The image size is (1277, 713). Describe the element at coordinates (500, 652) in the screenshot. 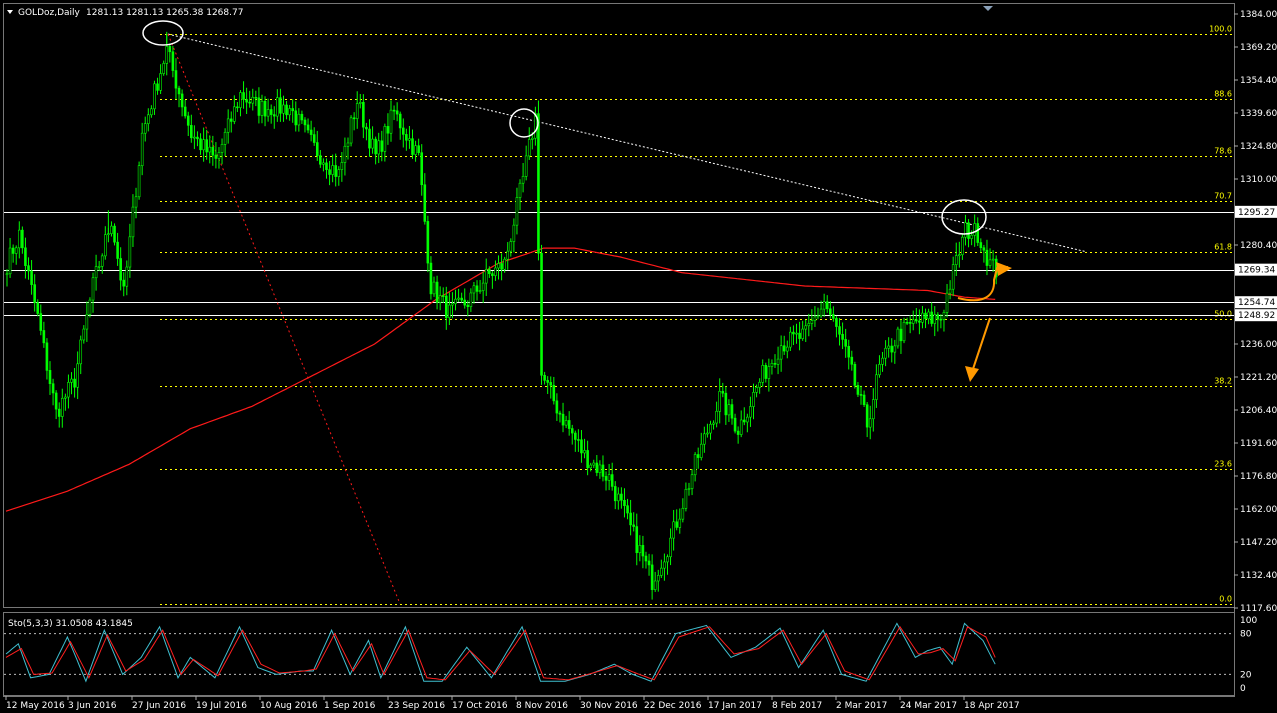

I see `stoch-main-line` at that location.